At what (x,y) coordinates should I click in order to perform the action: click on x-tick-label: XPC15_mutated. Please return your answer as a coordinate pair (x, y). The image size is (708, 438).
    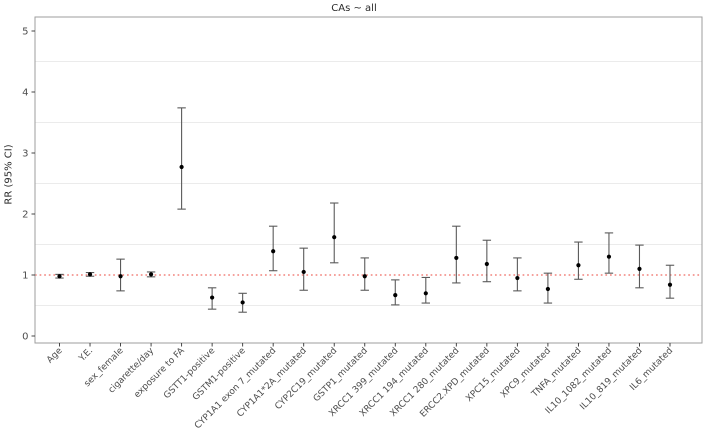
    Looking at the image, I should click on (493, 375).